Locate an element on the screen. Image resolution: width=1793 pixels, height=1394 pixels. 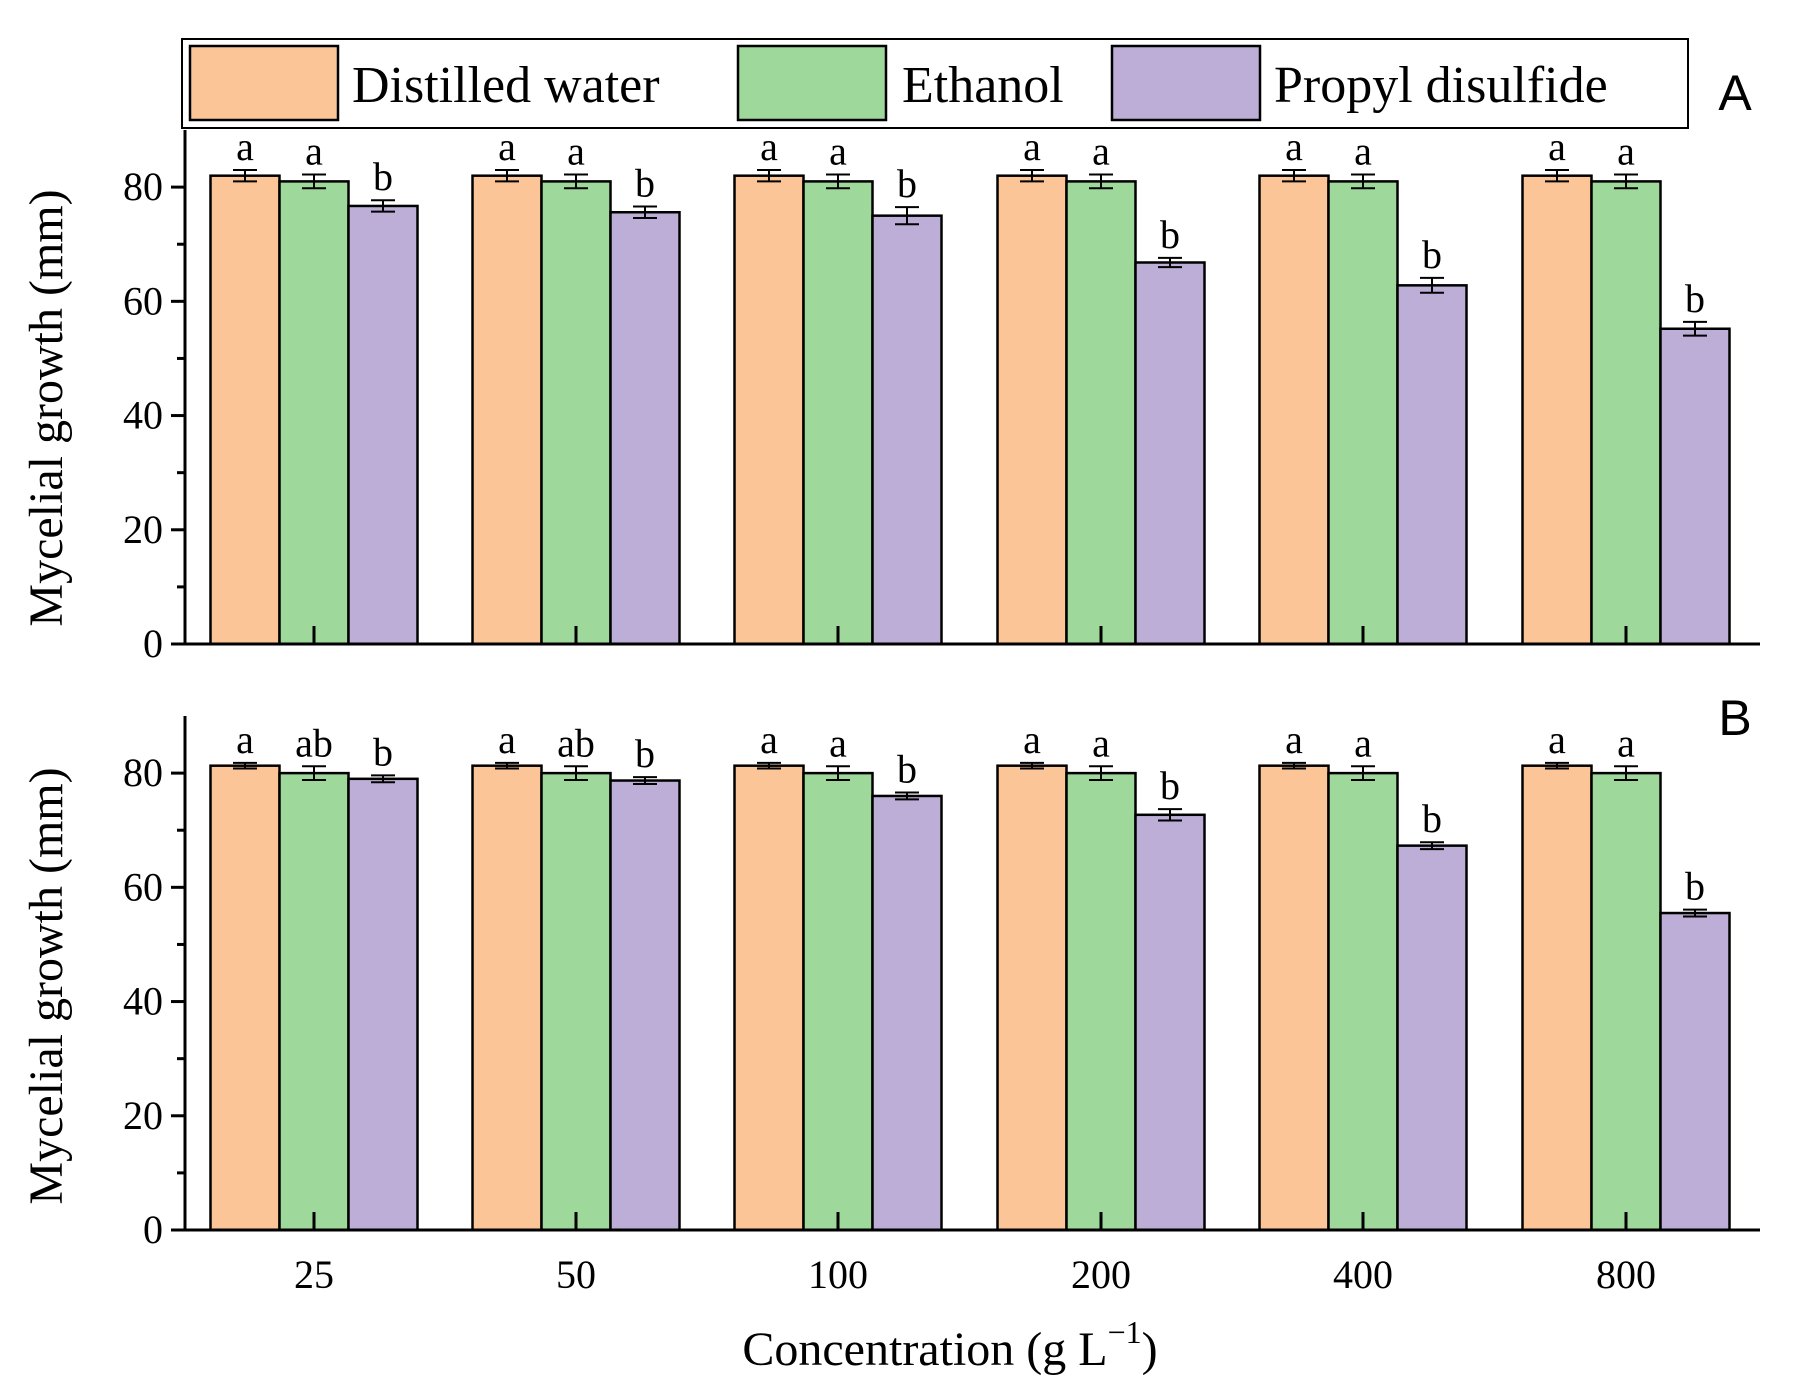
x-tick-label-25: 25 is located at coordinates (314, 1274).